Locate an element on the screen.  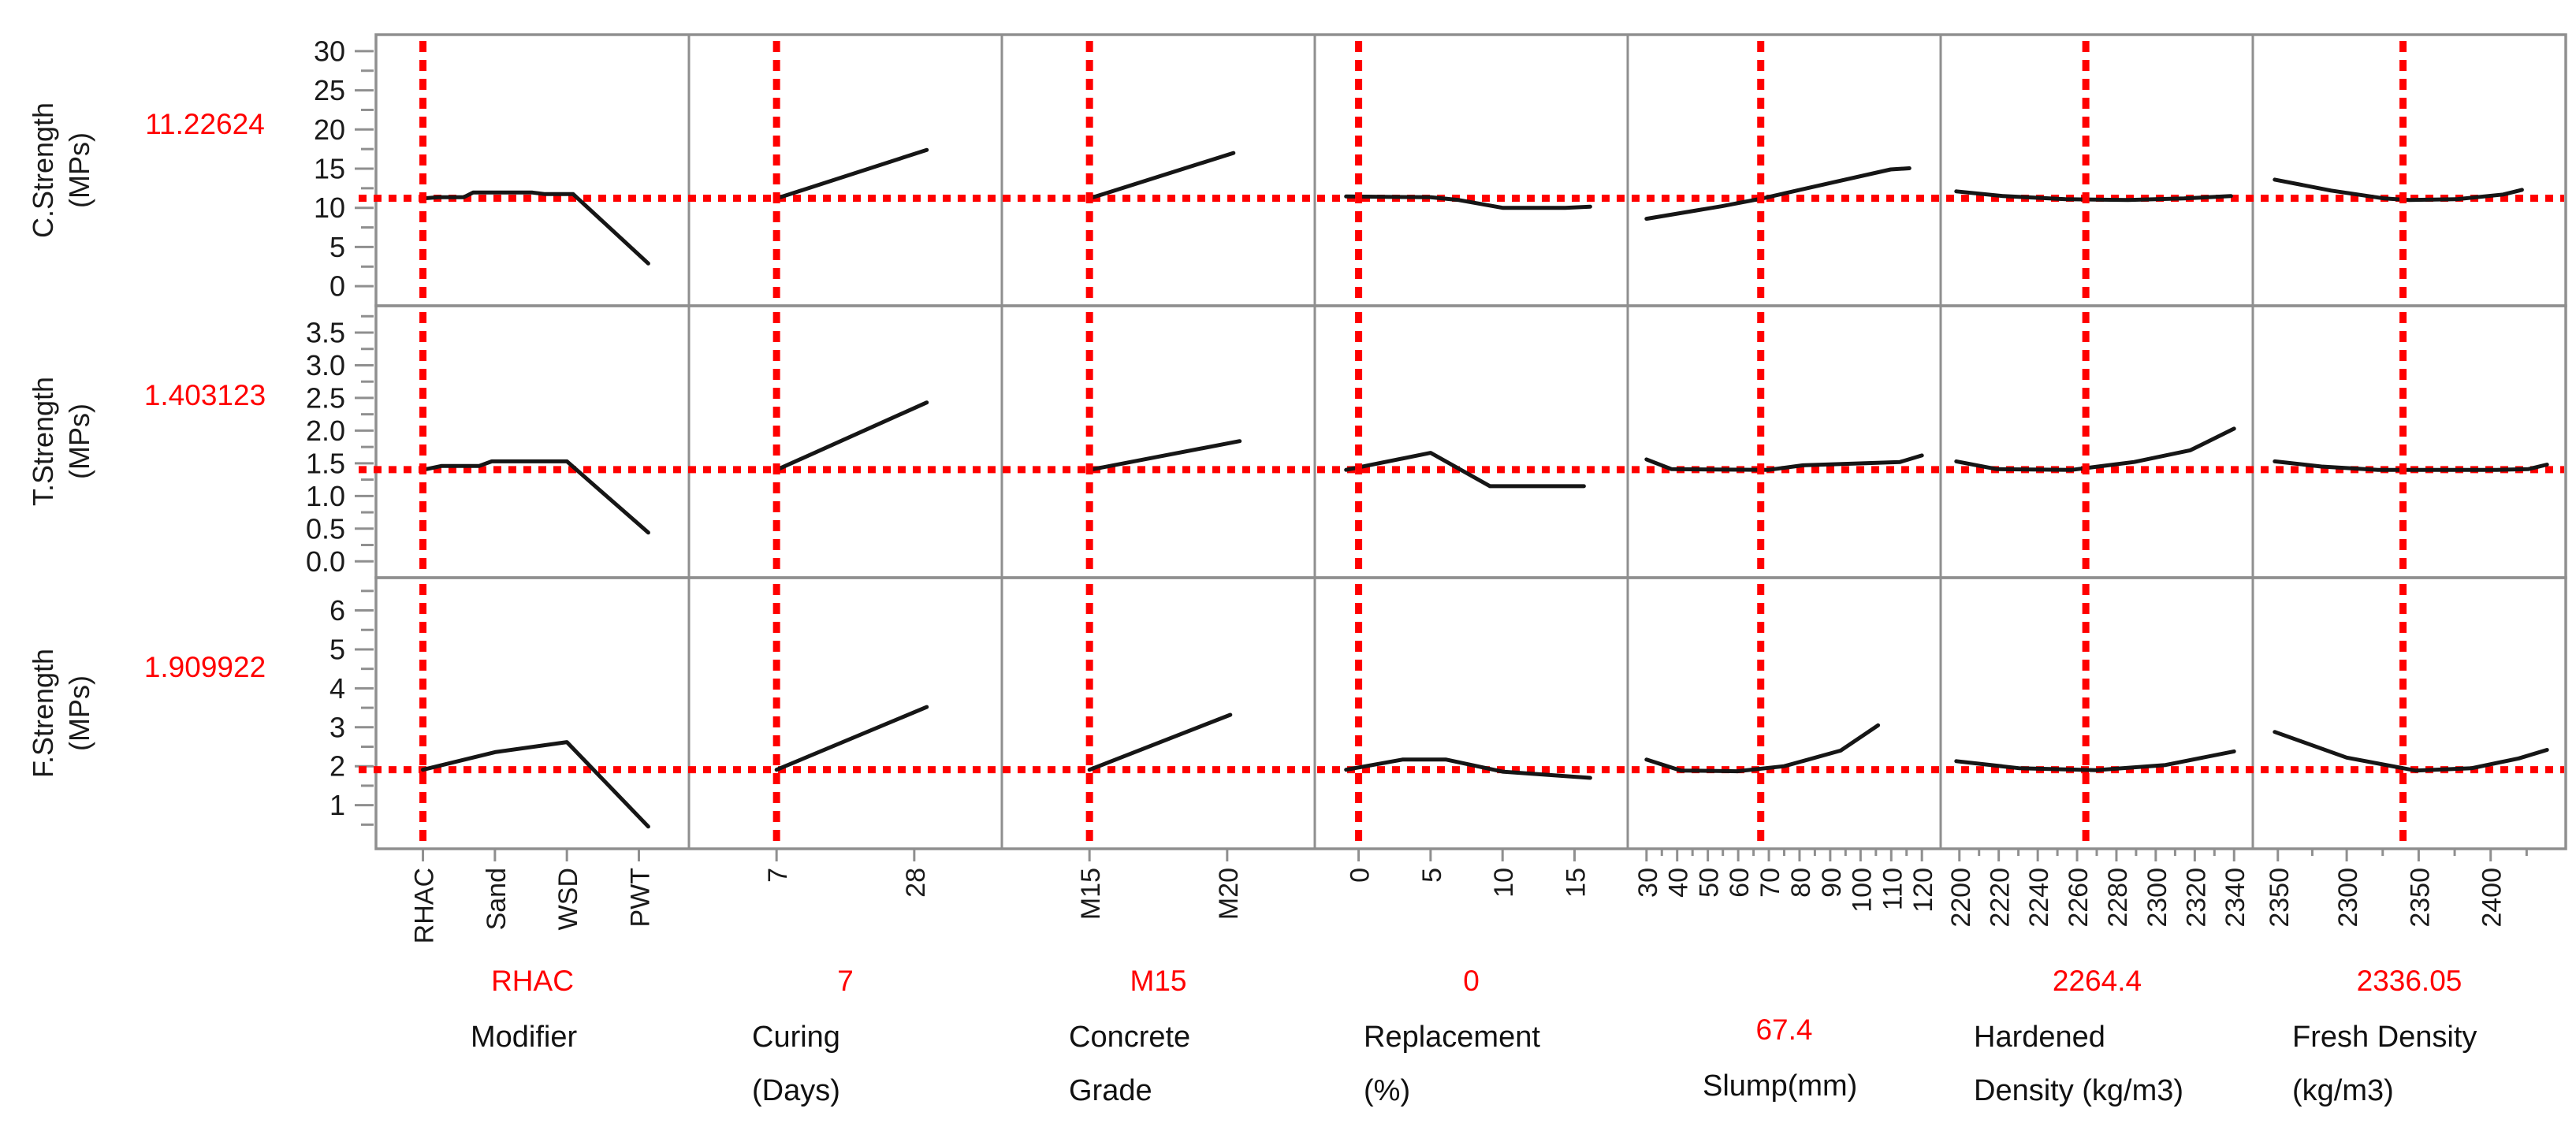
factor-name-line: Concrete is located at coordinates (1130, 1037).